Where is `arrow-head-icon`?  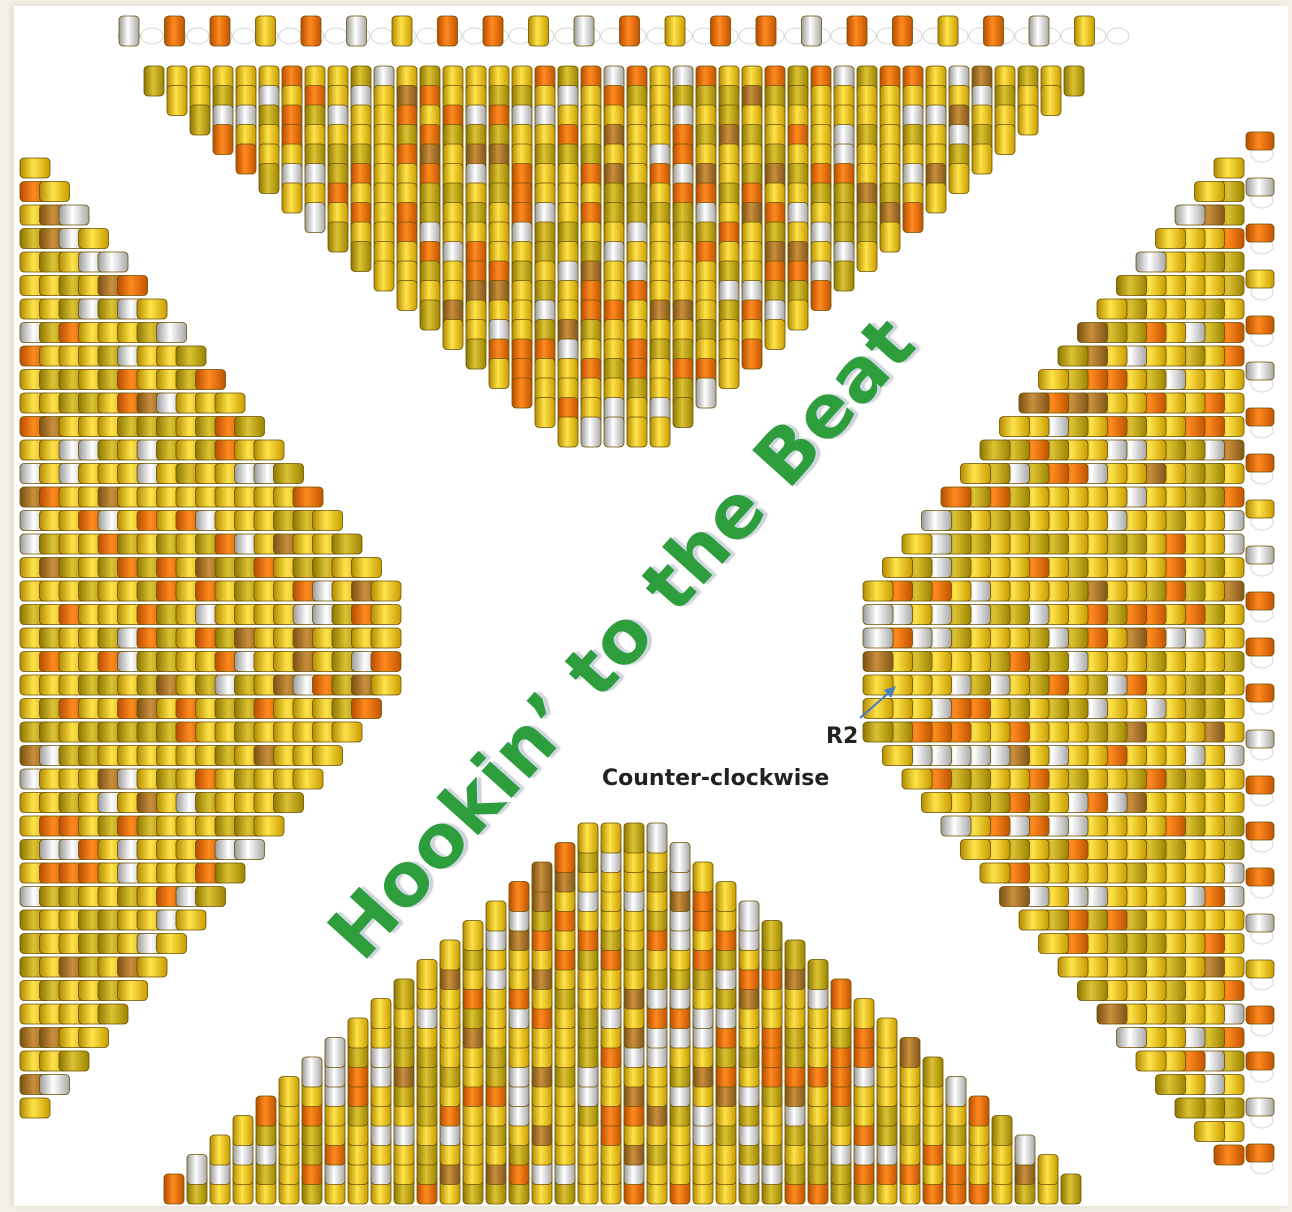
arrow-head-icon is located at coordinates (890, 692).